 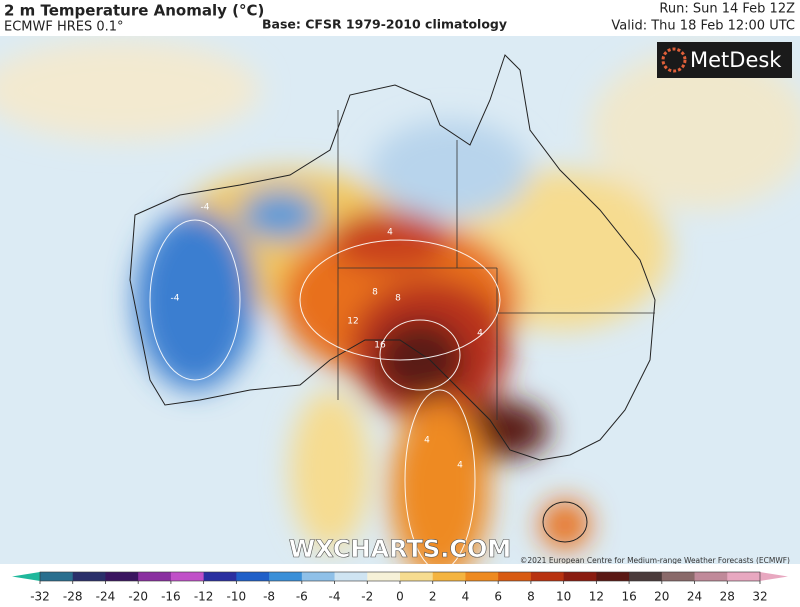 What do you see at coordinates (400, 597) in the screenshot?
I see `colorbar-tick-label: 0` at bounding box center [400, 597].